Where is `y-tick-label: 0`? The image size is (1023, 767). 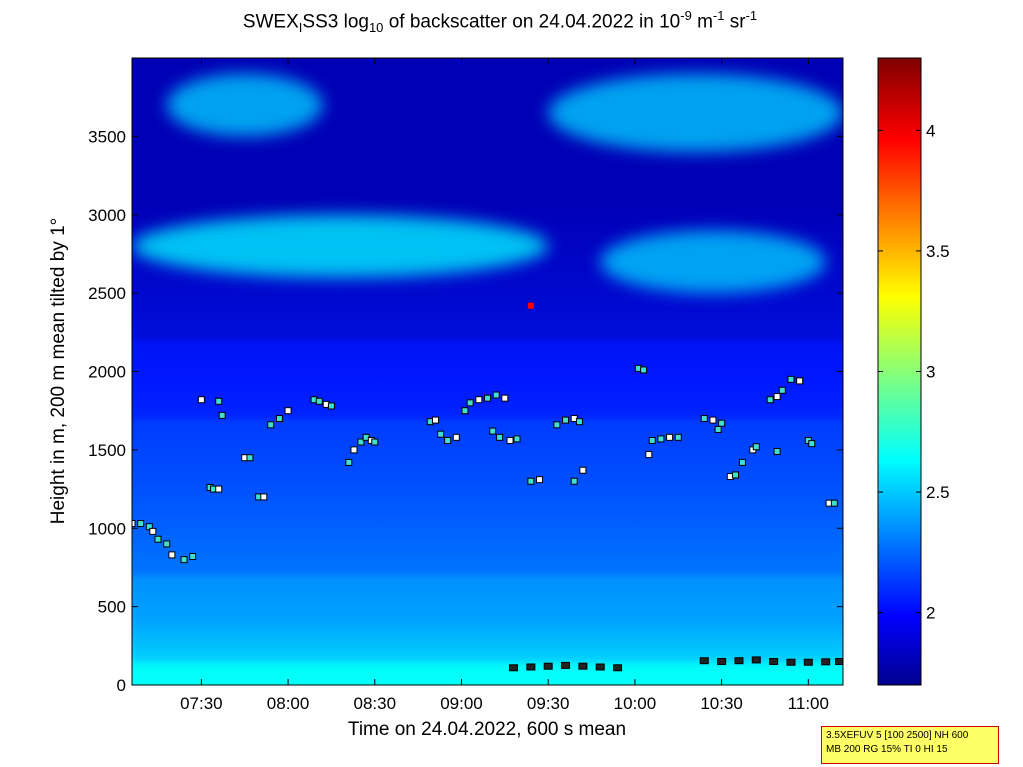 y-tick-label: 0 is located at coordinates (121, 685).